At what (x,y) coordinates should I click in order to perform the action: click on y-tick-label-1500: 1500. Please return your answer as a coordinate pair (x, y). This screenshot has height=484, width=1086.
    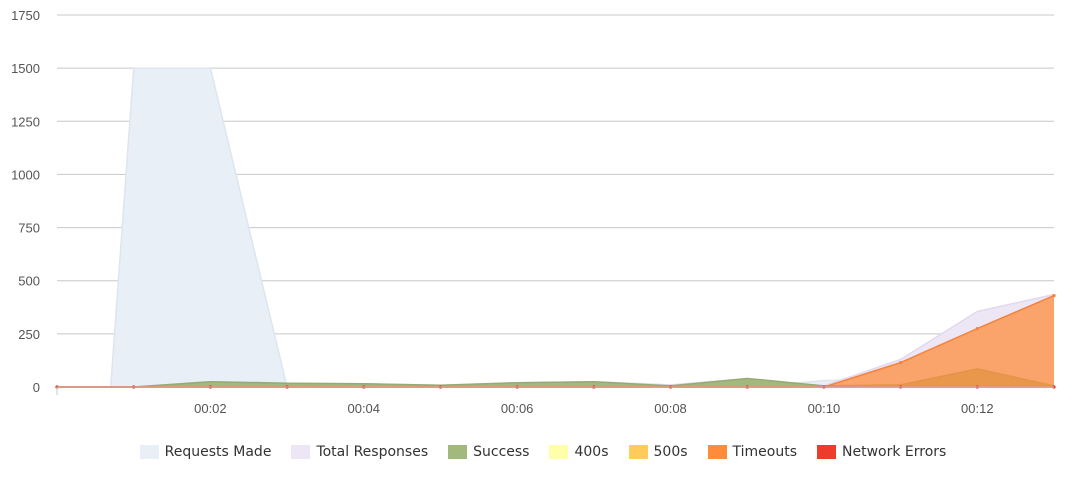
    Looking at the image, I should click on (25, 68).